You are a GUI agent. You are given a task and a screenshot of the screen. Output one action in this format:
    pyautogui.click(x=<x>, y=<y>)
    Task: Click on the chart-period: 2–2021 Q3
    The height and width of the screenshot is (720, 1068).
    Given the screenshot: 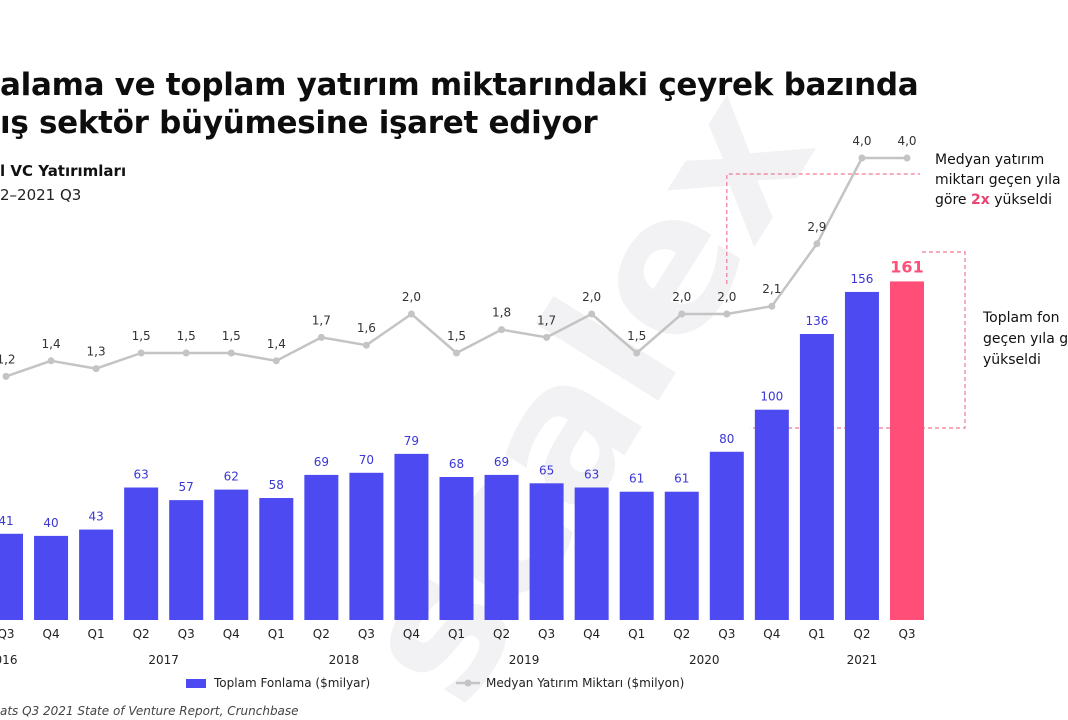 What is the action you would take?
    pyautogui.click(x=41, y=195)
    